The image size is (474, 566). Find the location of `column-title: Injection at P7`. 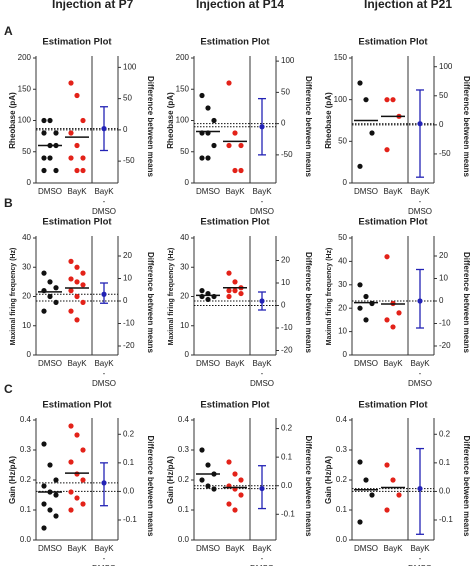

column-title: Injection at P7 is located at coordinates (93, 5).